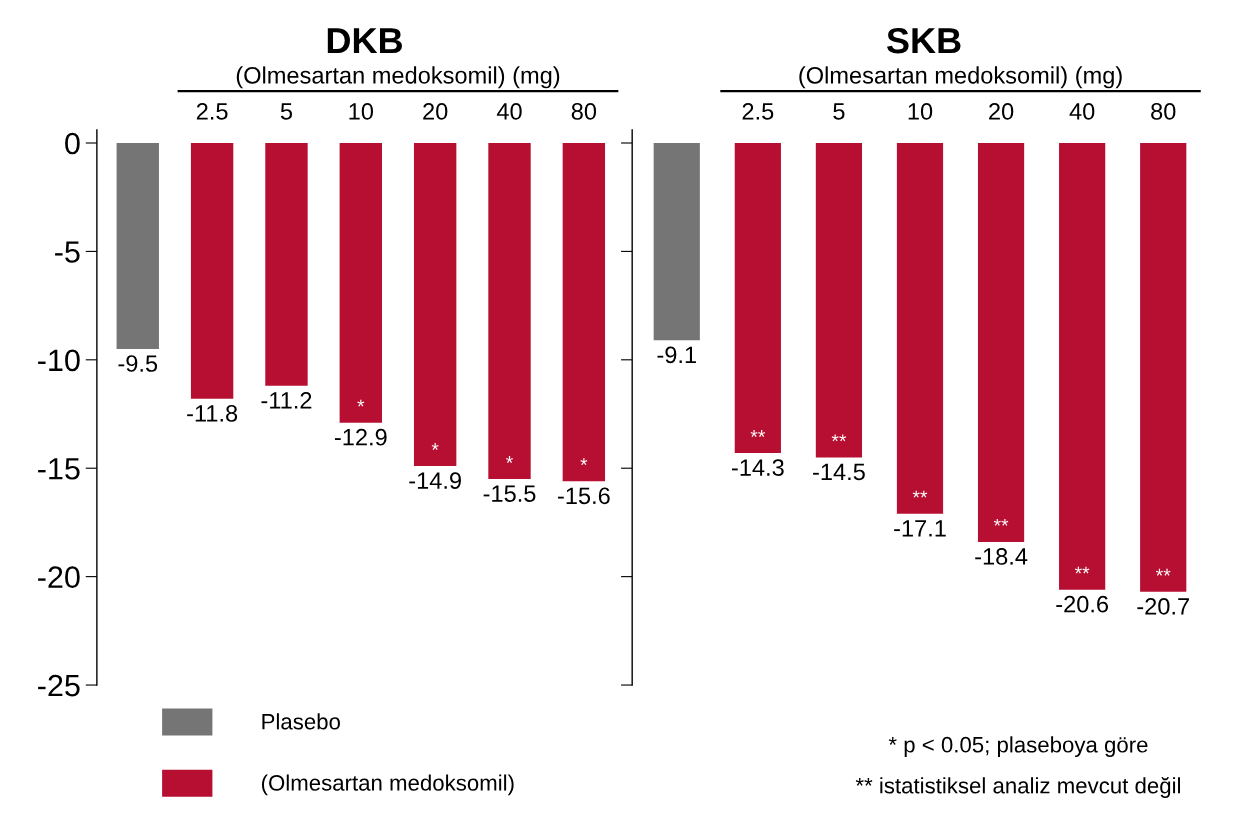 The width and height of the screenshot is (1242, 816). I want to click on data-label: -20.6, so click(1082, 604).